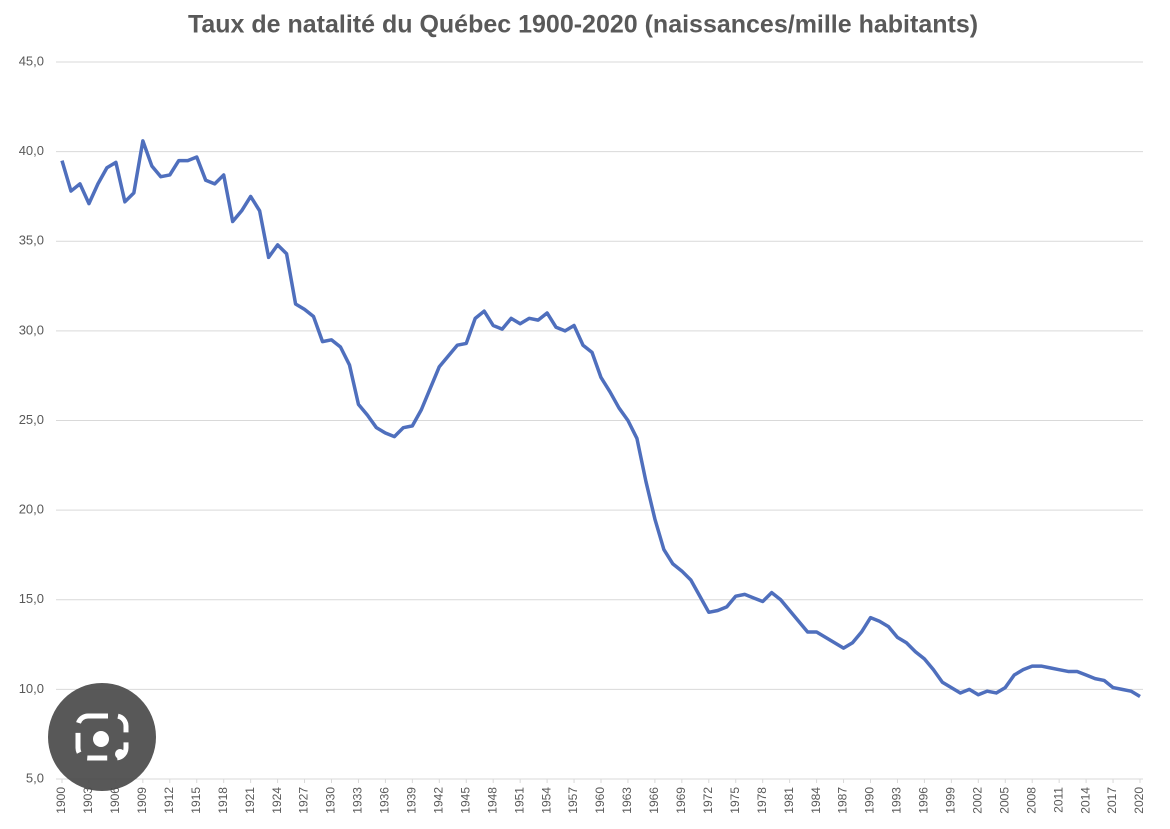 Image resolution: width=1170 pixels, height=829 pixels. Describe the element at coordinates (331, 800) in the screenshot. I see `x-tick-label: 1930` at that location.